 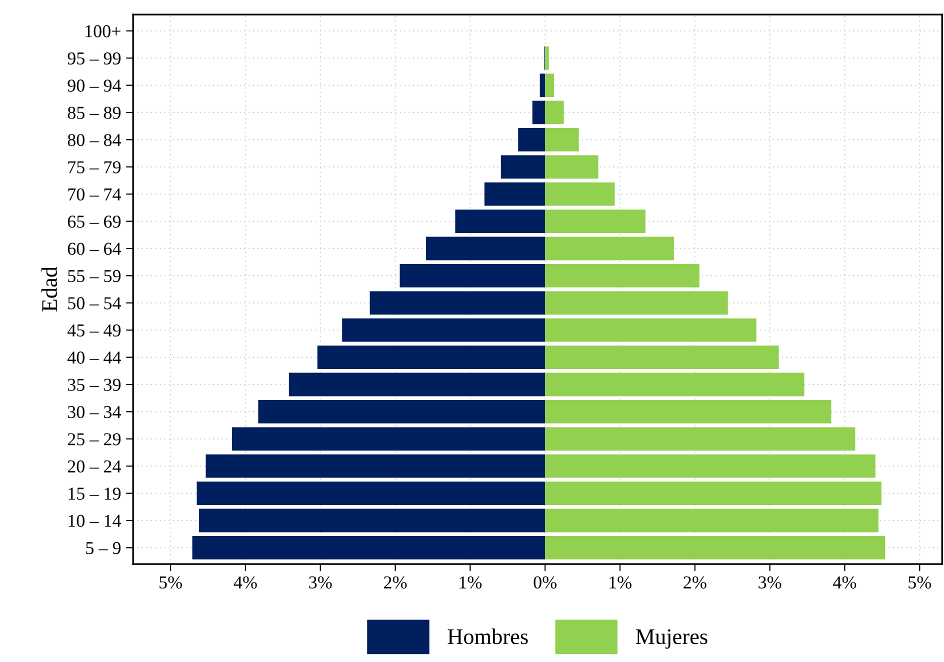 I want to click on y-tick-label: 100+, so click(x=103, y=31).